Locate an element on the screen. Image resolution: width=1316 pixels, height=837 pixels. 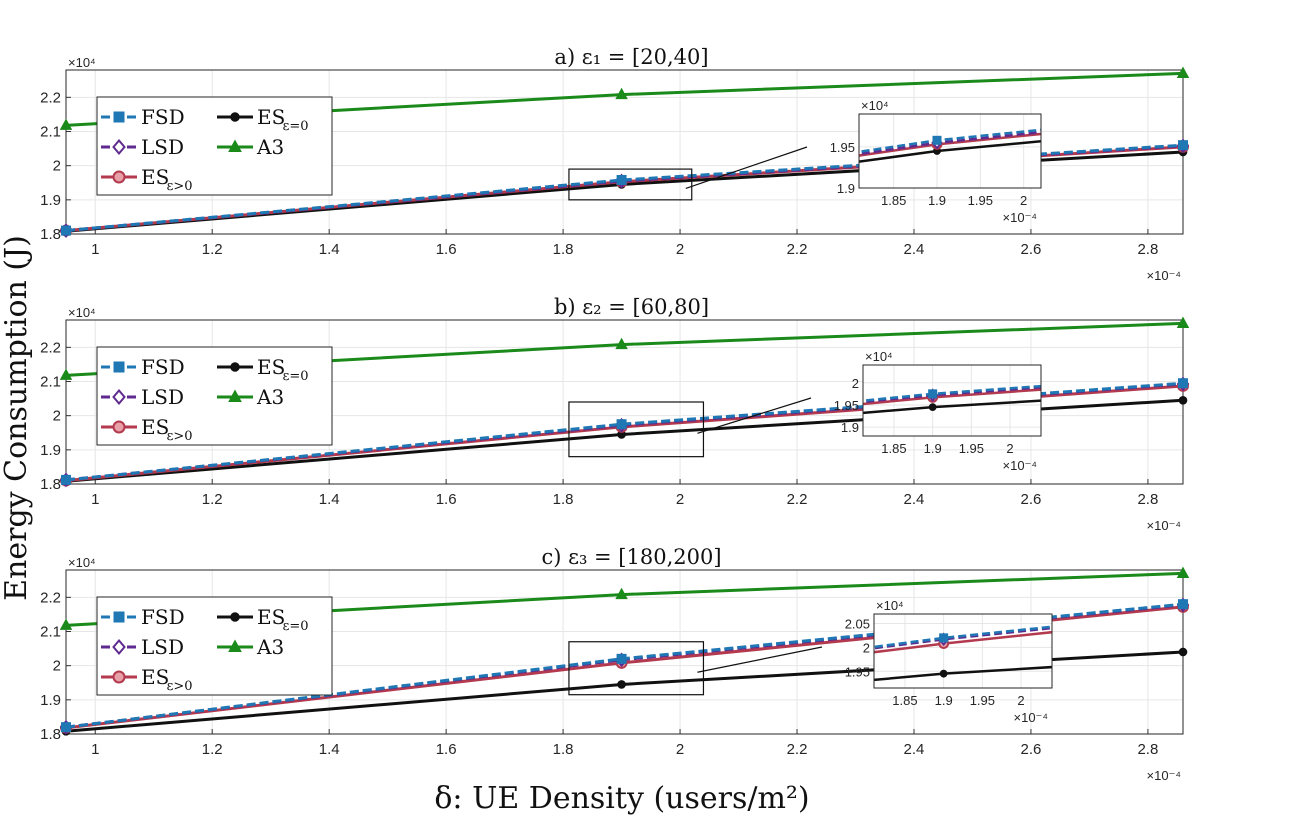
inset-y-tick-label: 2 is located at coordinates (866, 647).